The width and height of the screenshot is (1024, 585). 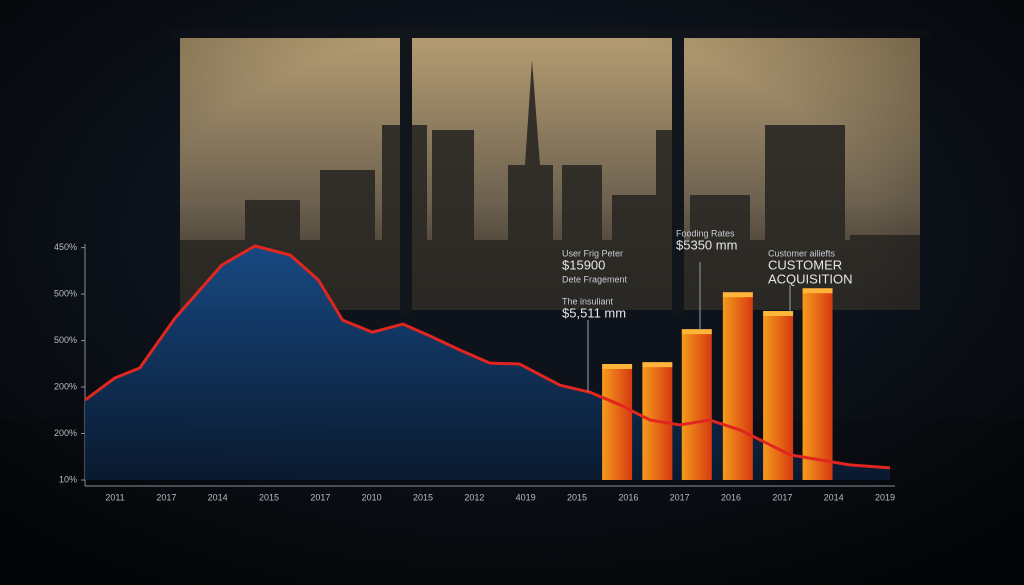 What do you see at coordinates (810, 278) in the screenshot?
I see `annotation-text: ACQUISITION` at bounding box center [810, 278].